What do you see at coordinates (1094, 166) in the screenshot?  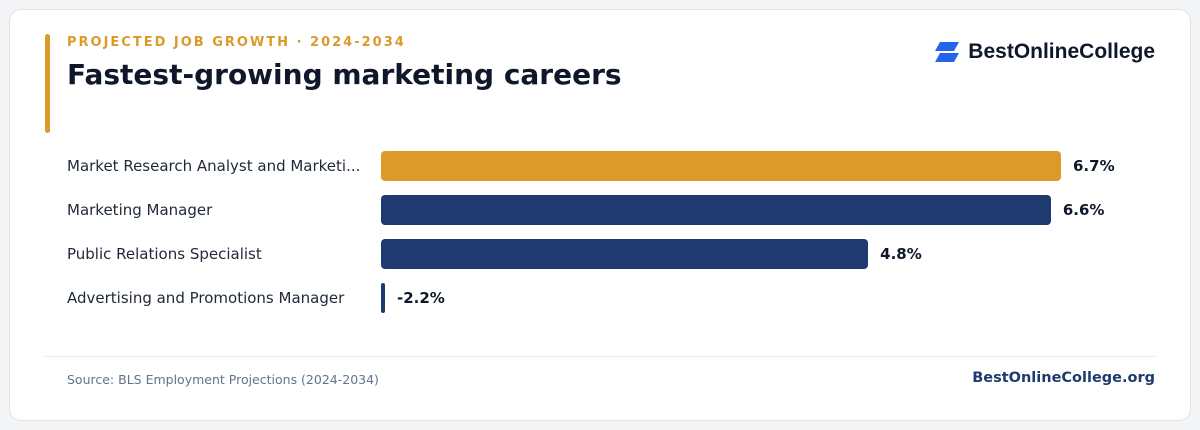 I see `bar-value-label: 6.7%` at bounding box center [1094, 166].